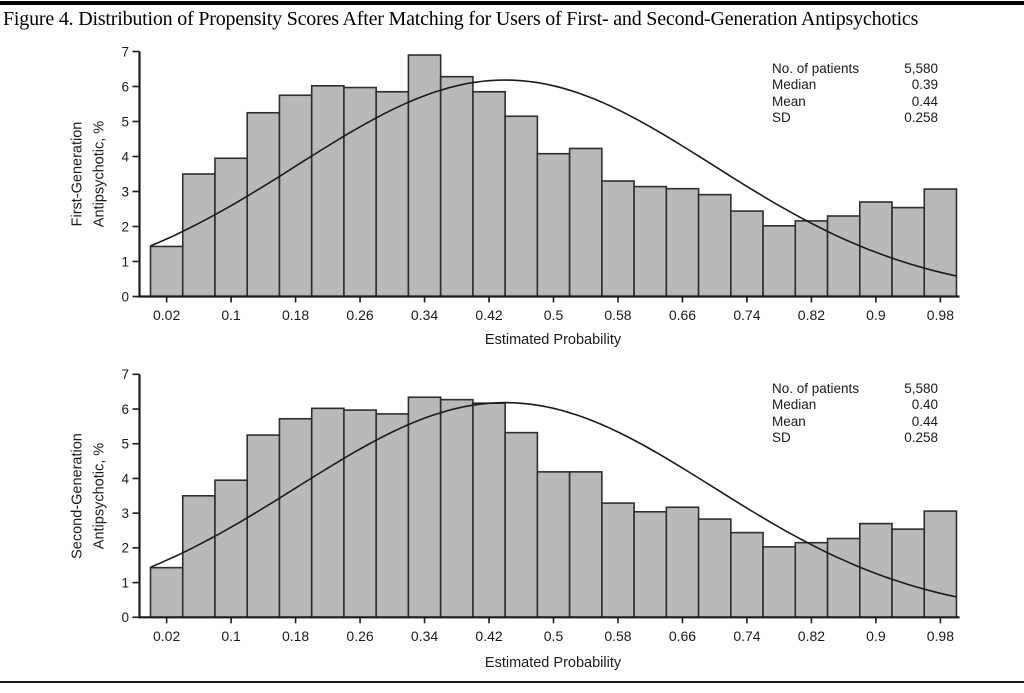 The height and width of the screenshot is (693, 1024). Describe the element at coordinates (424, 315) in the screenshot. I see `x-tick-label: 0.34` at that location.